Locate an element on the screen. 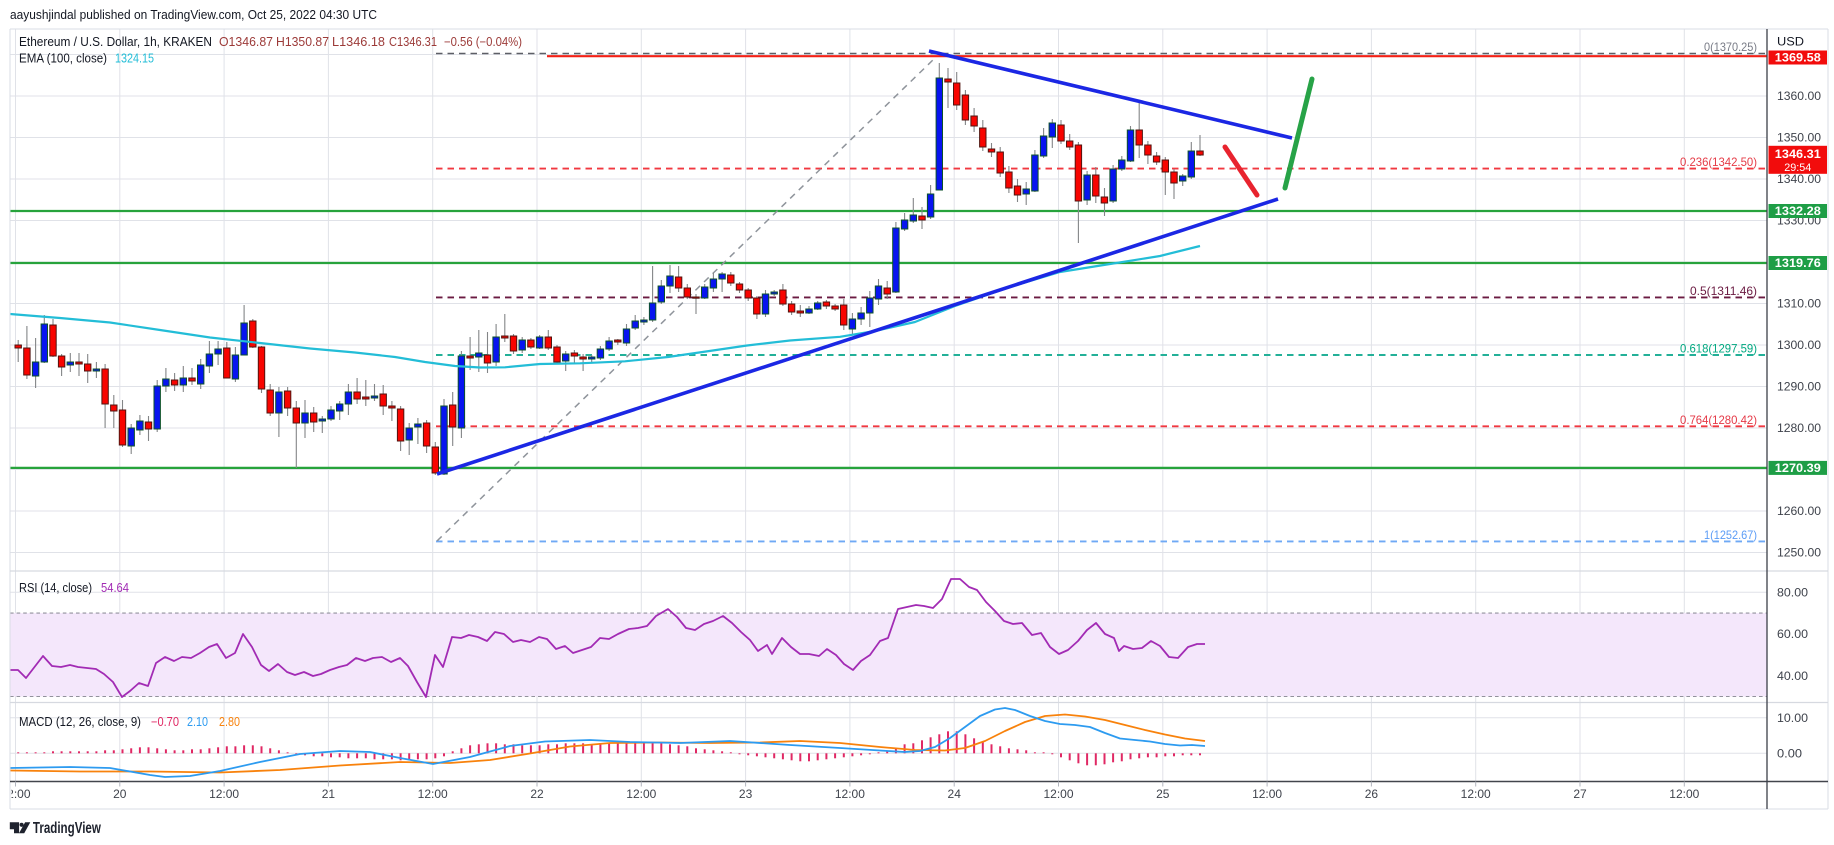  svg-text: 40.00 is located at coordinates (1793, 676).